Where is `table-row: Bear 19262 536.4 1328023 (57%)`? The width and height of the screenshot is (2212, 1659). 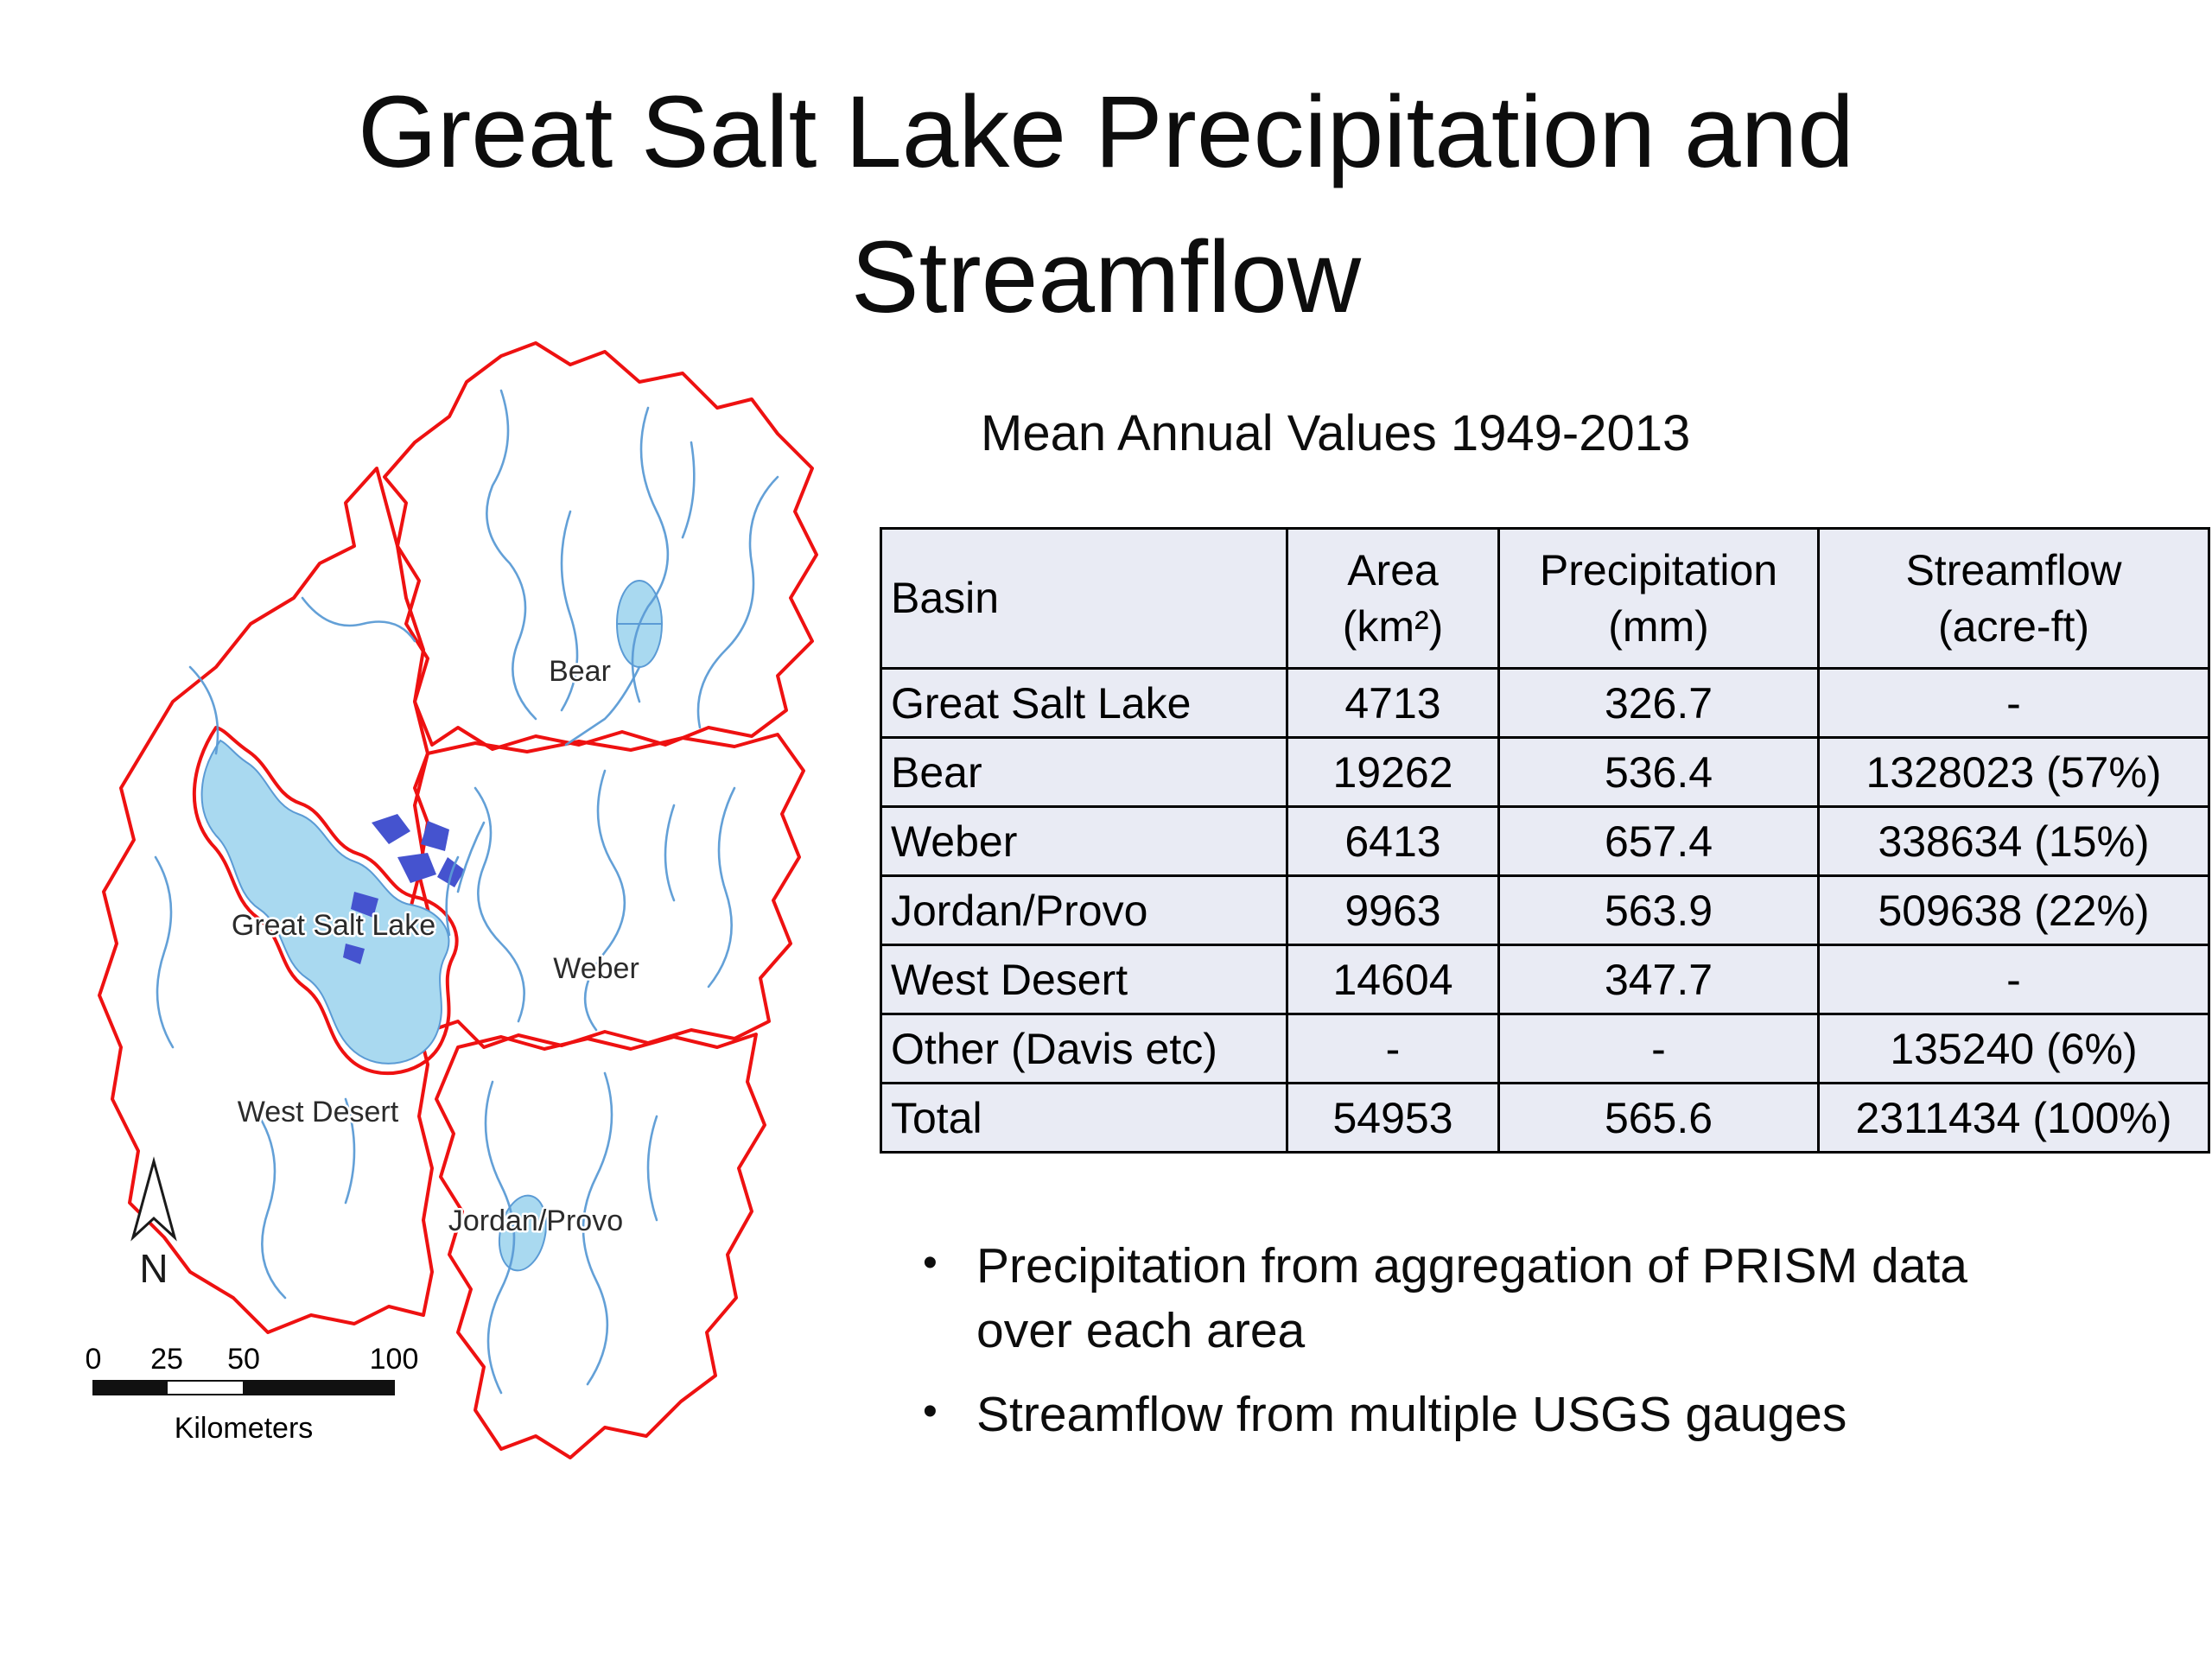
table-row: Bear 19262 536.4 1328023 (57%) is located at coordinates (1545, 772).